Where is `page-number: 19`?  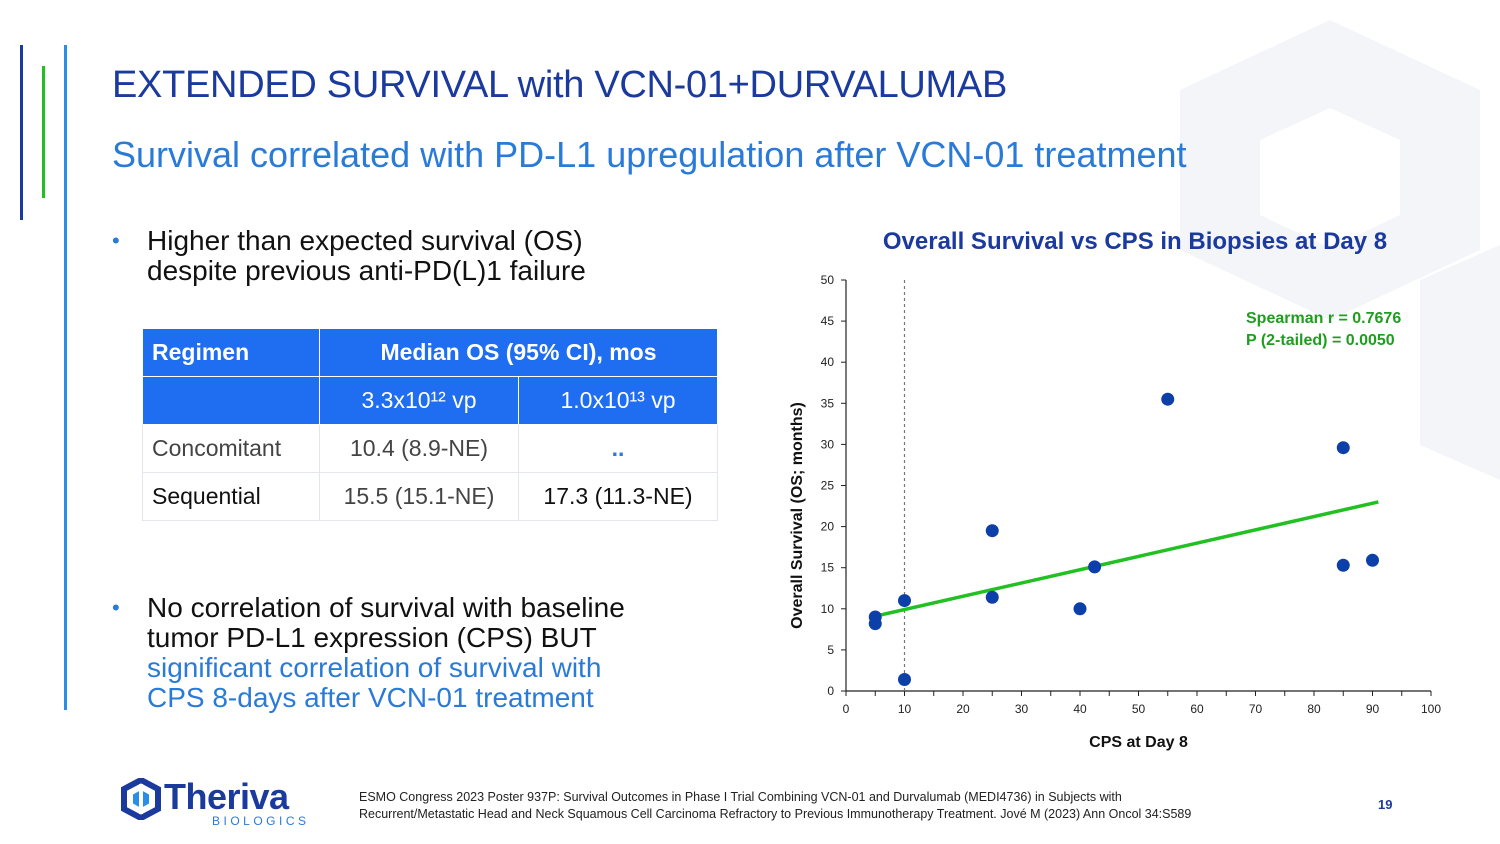 page-number: 19 is located at coordinates (1385, 804).